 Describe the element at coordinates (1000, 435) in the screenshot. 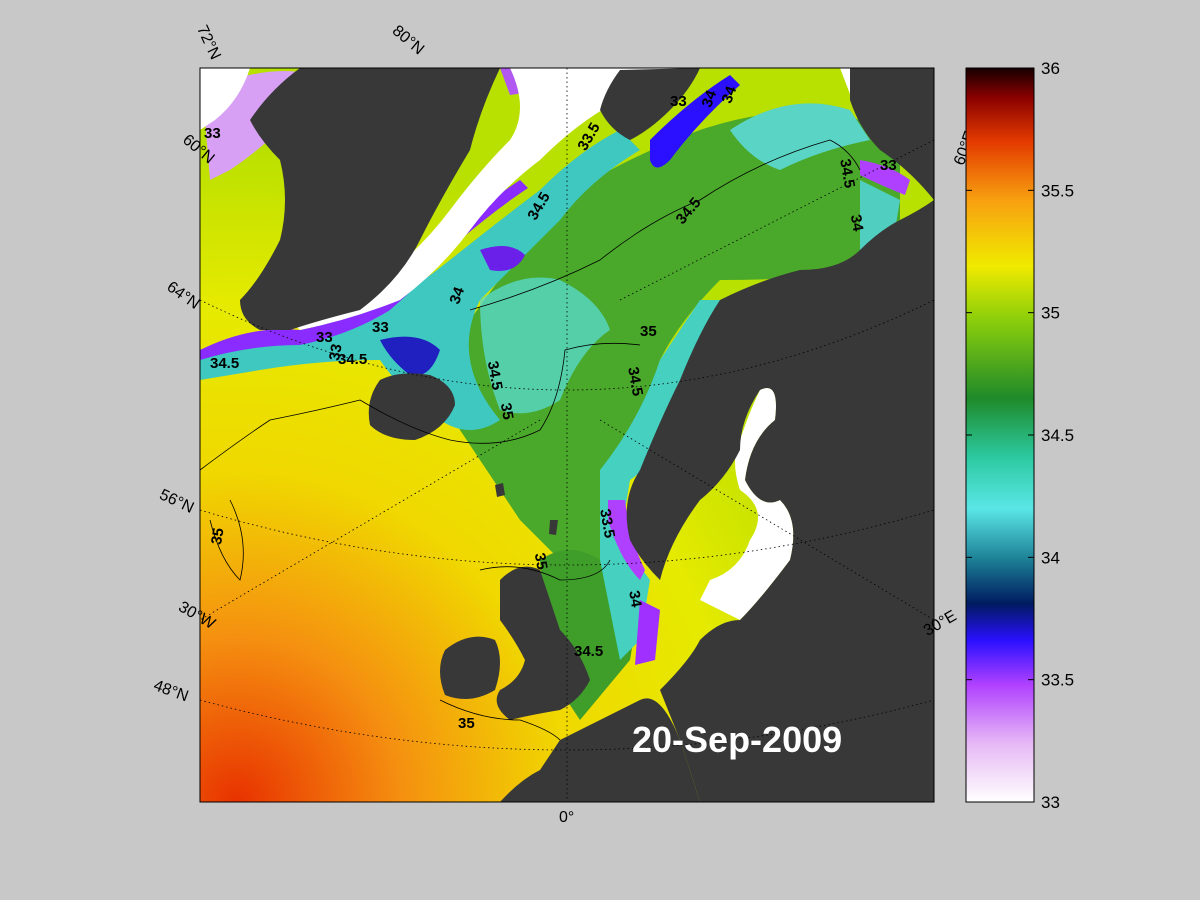

I see `colorbar-gradient` at that location.